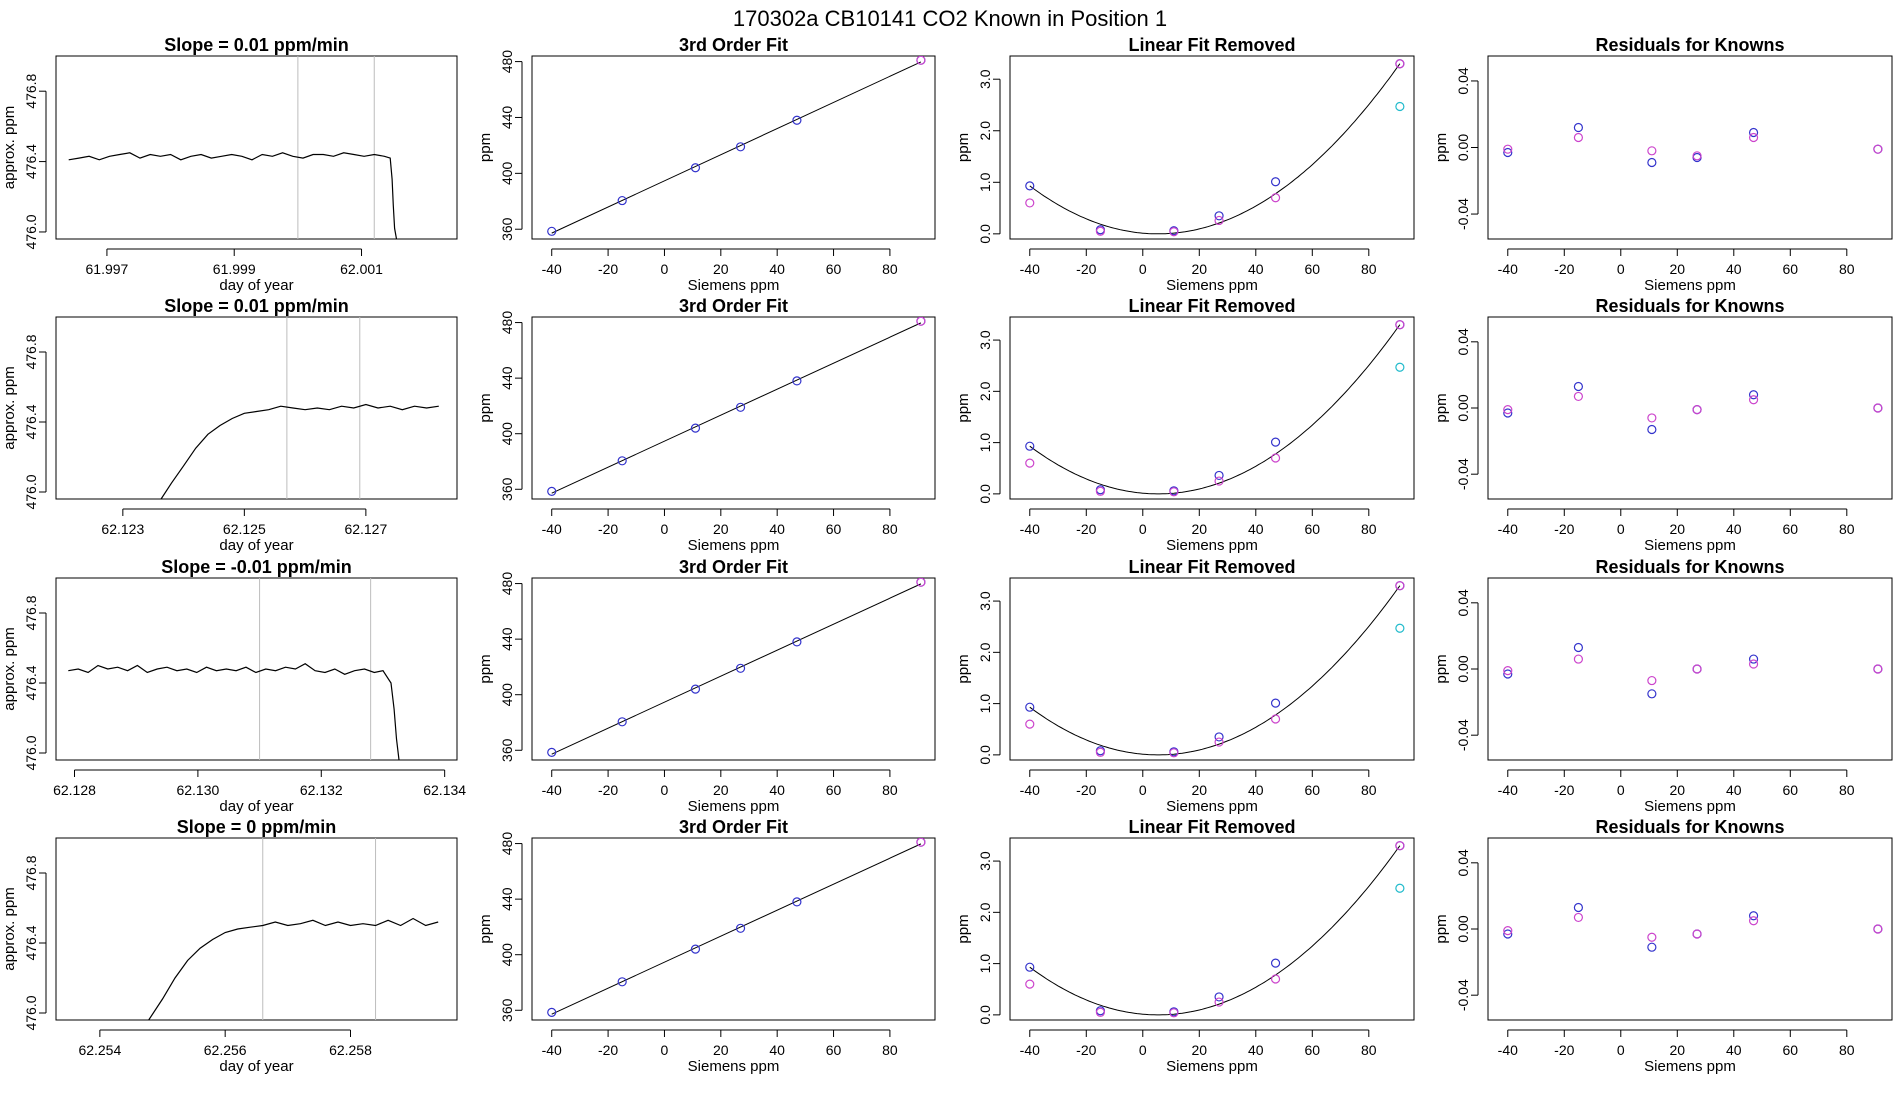 The image size is (1900, 1105). I want to click on y-tick-label: 2.0, so click(985, 391).